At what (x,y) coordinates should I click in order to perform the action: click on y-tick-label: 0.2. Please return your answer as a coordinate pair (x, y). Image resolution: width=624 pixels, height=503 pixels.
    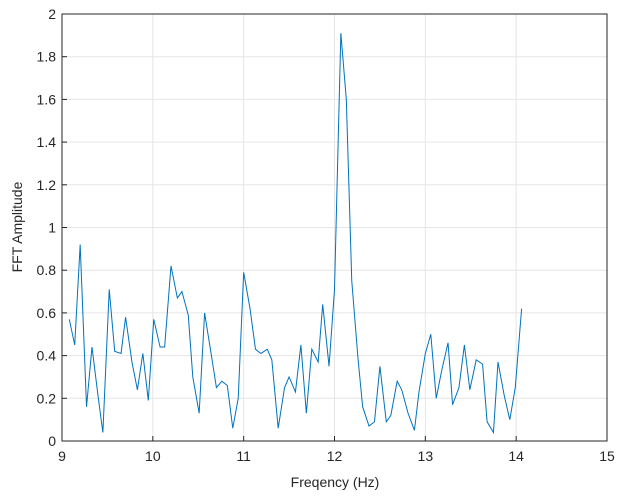
    Looking at the image, I should click on (47, 398).